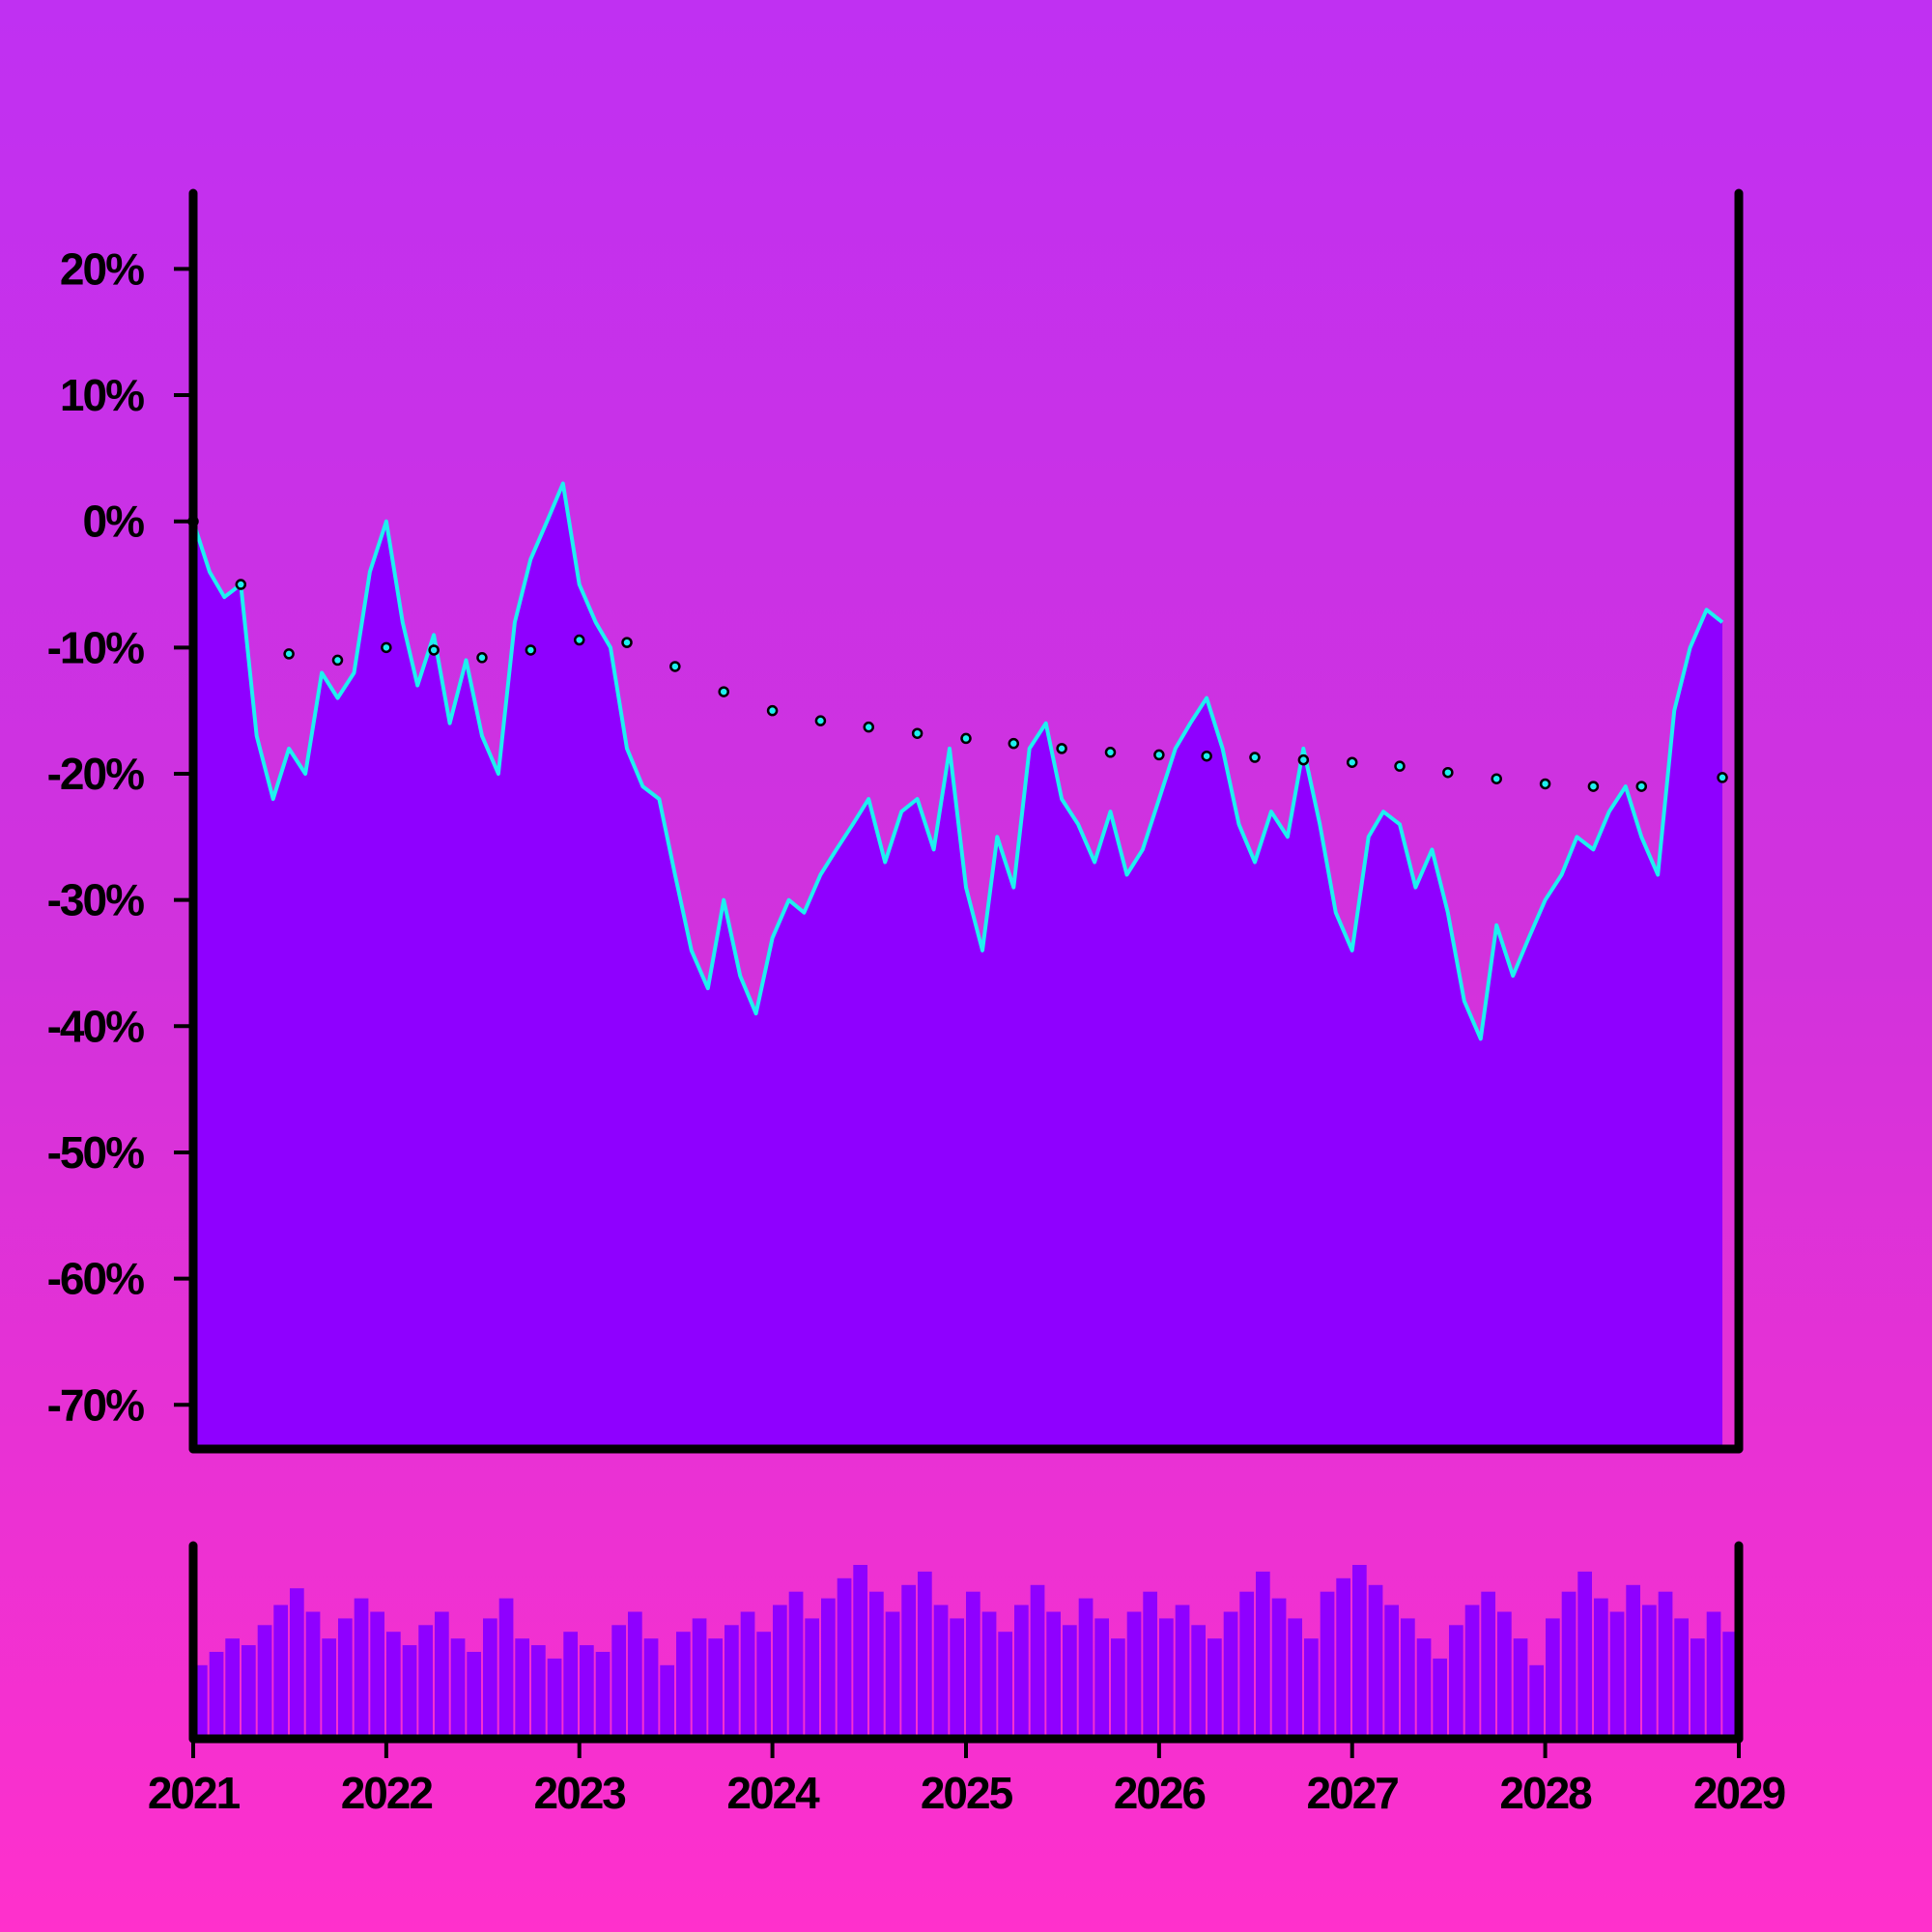  Describe the element at coordinates (387, 1793) in the screenshot. I see `x-tick-label: 2022` at that location.